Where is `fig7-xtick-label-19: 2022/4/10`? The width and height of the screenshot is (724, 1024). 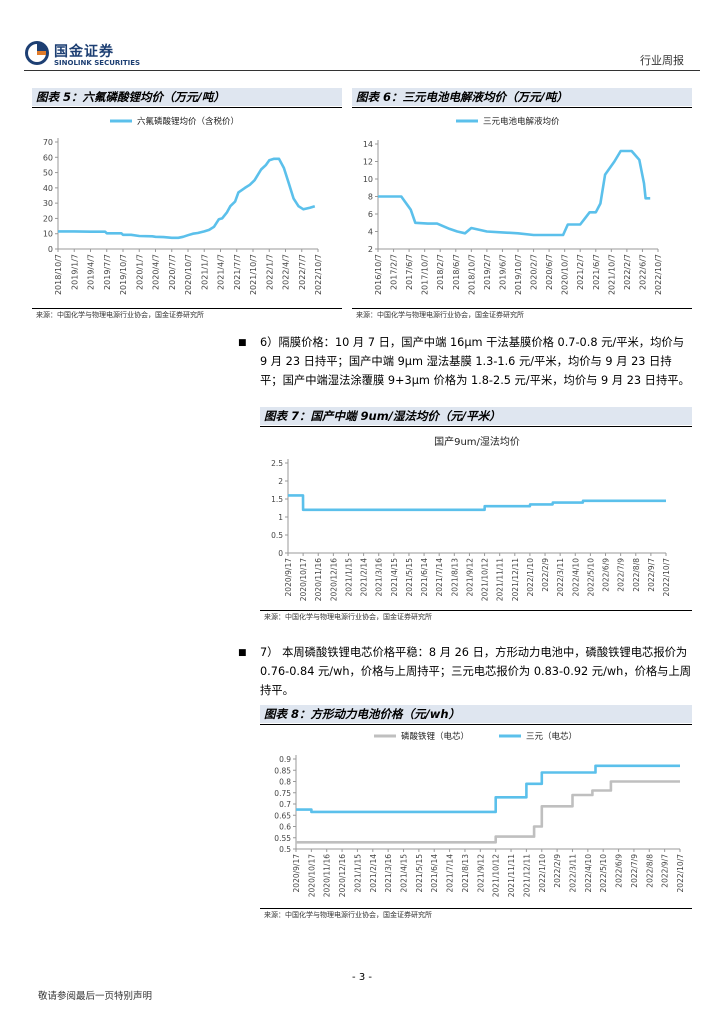
fig7-xtick-label-19: 2022/4/10 is located at coordinates (575, 577).